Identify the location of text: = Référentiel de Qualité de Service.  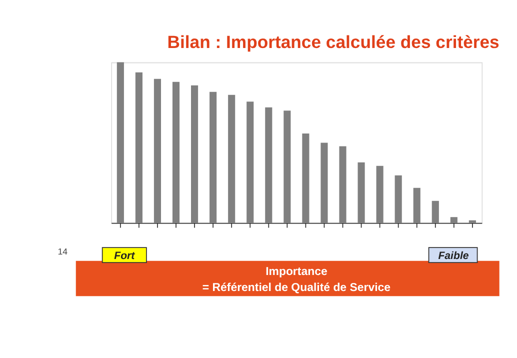
(296, 288).